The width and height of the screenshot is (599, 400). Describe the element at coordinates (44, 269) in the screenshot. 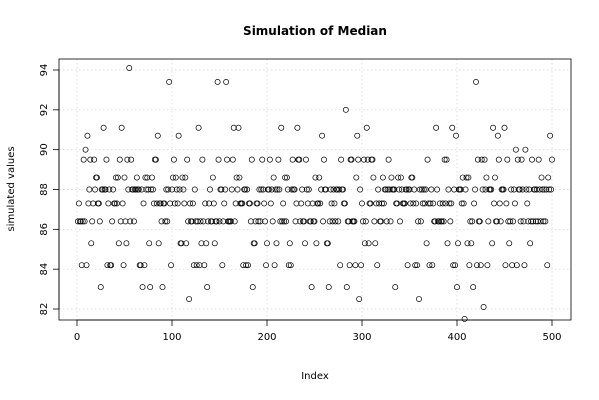

I see `y-tick-label: 84` at that location.